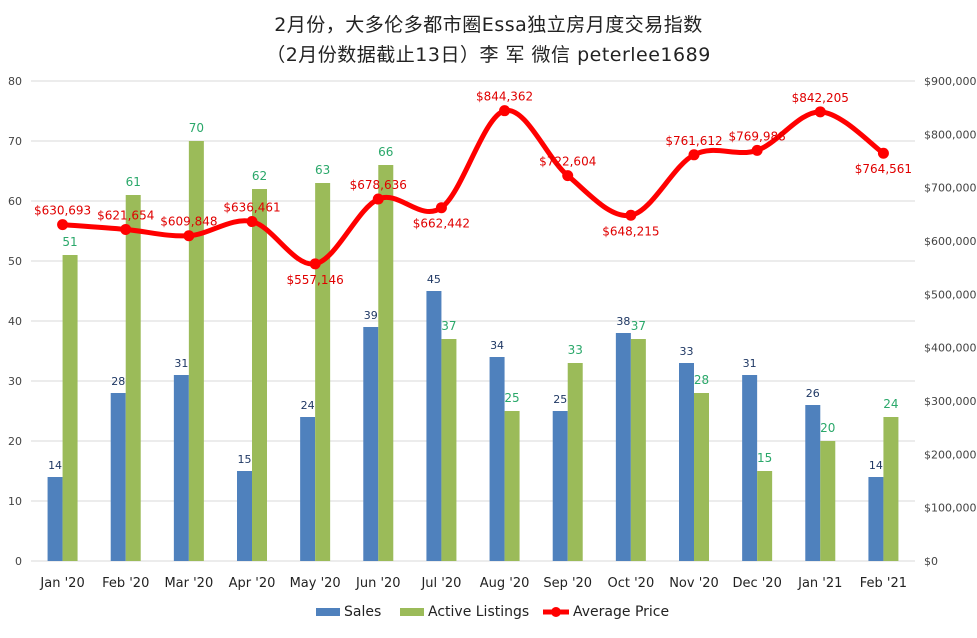 The height and width of the screenshot is (638, 977). What do you see at coordinates (950, 188) in the screenshot?
I see `right-axis-tick: $700,000` at bounding box center [950, 188].